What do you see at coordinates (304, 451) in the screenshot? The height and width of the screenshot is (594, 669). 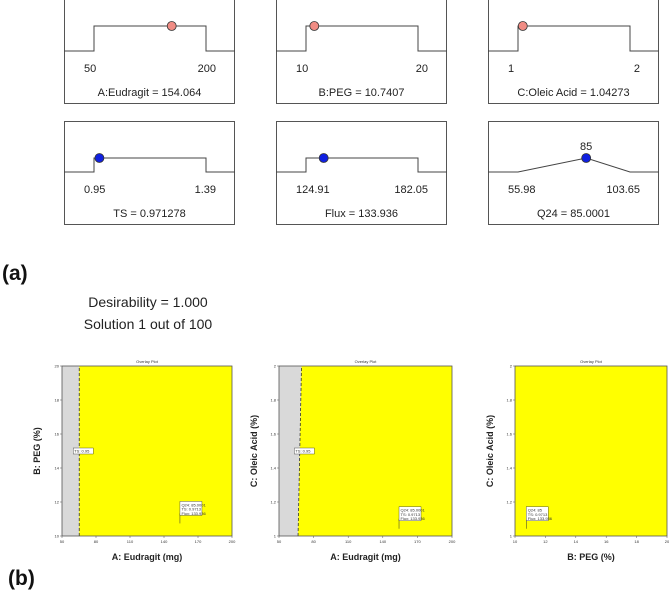 I see `boundary-flag-box` at bounding box center [304, 451].